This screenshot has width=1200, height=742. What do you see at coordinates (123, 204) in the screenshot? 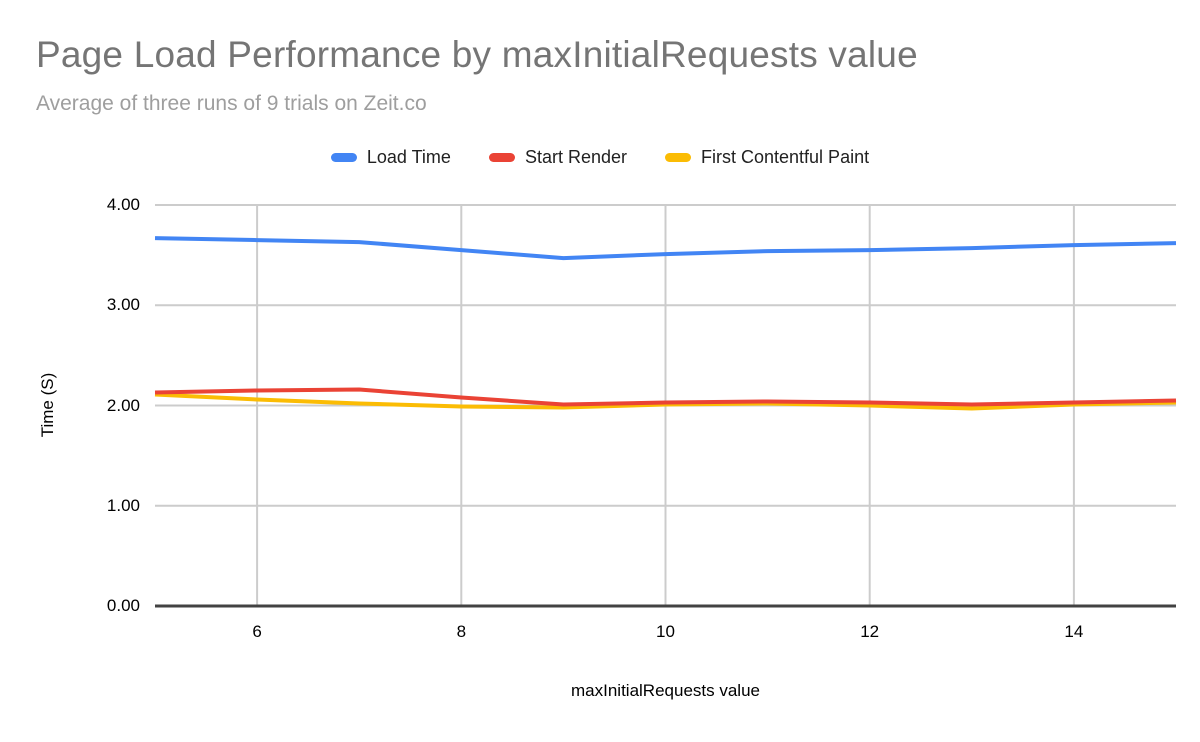
I see `y-tick-label: 4.00` at bounding box center [123, 204].